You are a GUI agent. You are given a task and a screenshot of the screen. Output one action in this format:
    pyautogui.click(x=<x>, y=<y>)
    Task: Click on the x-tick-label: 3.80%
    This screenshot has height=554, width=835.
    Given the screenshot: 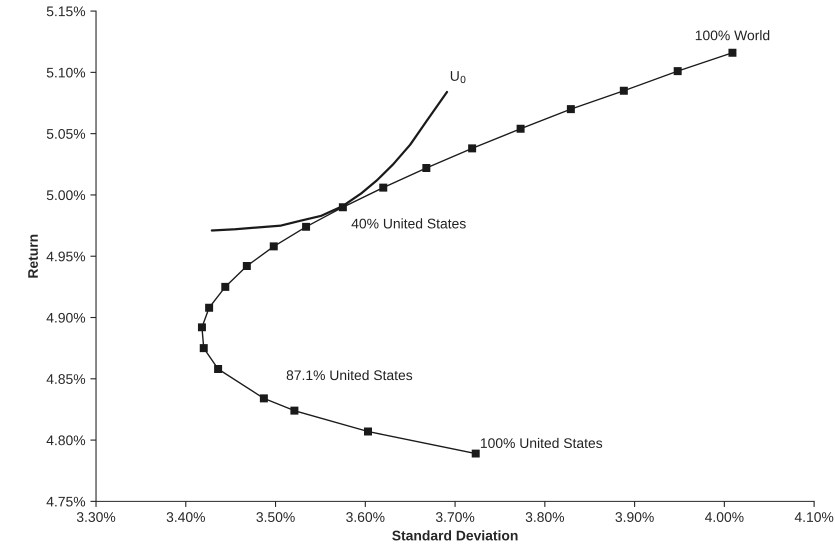 What is the action you would take?
    pyautogui.click(x=545, y=517)
    